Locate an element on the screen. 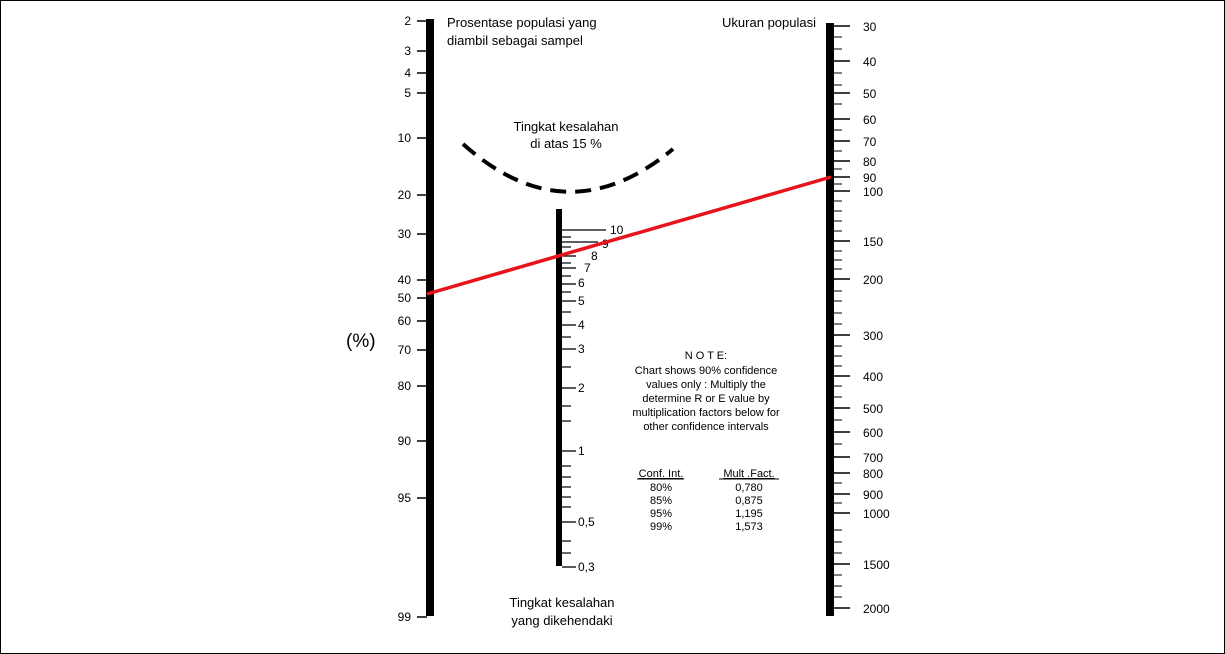 The height and width of the screenshot is (654, 1225). middle-axis-title-line-1: Tingkat kesalahan is located at coordinates (561, 602).